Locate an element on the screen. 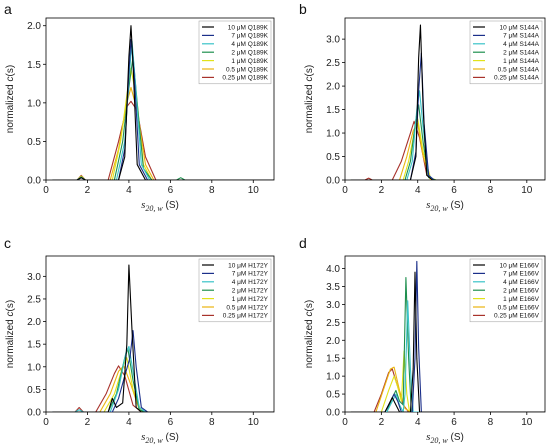 This screenshot has height=448, width=550. legend-entry: 4 μM S144A is located at coordinates (521, 44).